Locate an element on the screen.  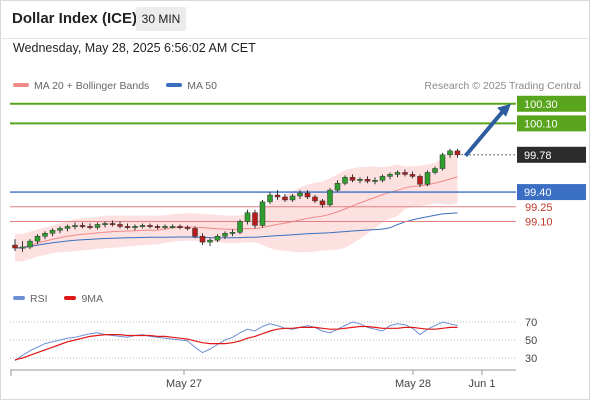
time-tick-label: May 27 is located at coordinates (184, 384).